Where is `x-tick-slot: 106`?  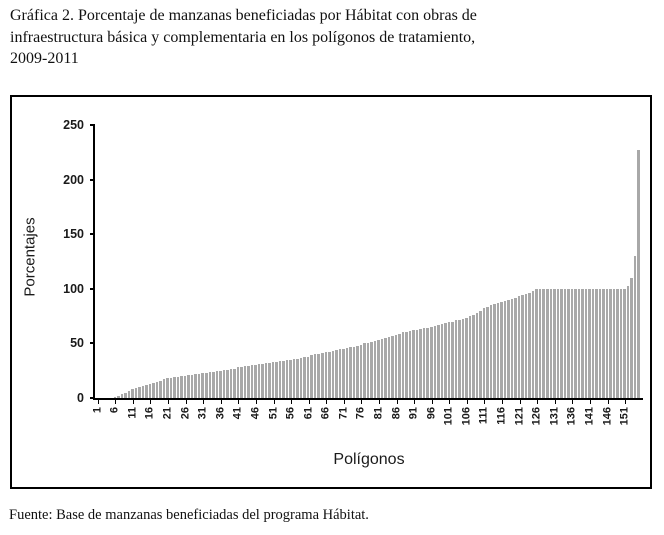
x-tick-slot: 106 is located at coordinates (466, 426).